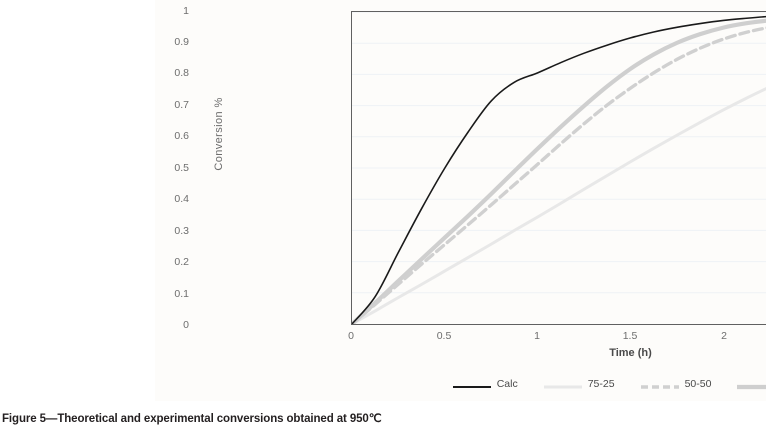 This screenshot has height=437, width=766. I want to click on x-tick-label: 0.5, so click(444, 336).